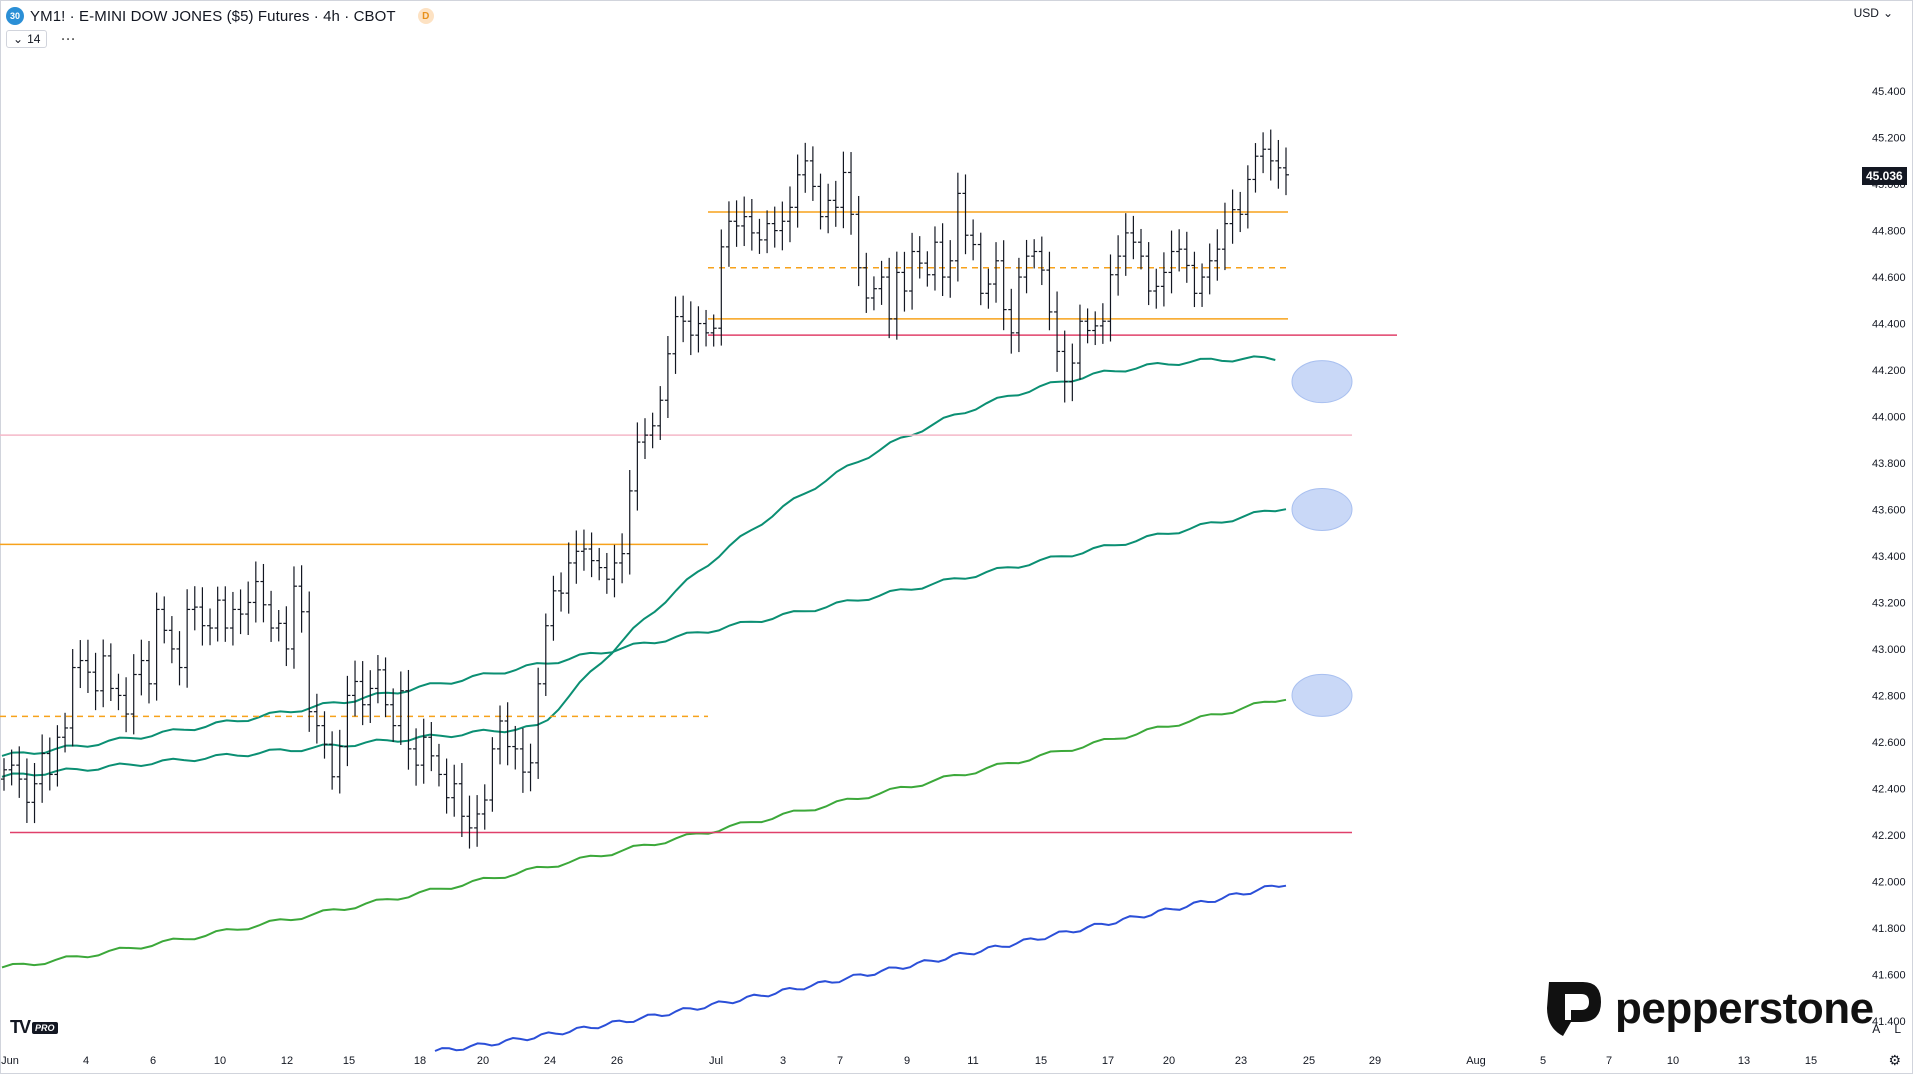 Image resolution: width=1913 pixels, height=1074 pixels. What do you see at coordinates (1673, 1061) in the screenshot?
I see `x-tick-label: 10` at bounding box center [1673, 1061].